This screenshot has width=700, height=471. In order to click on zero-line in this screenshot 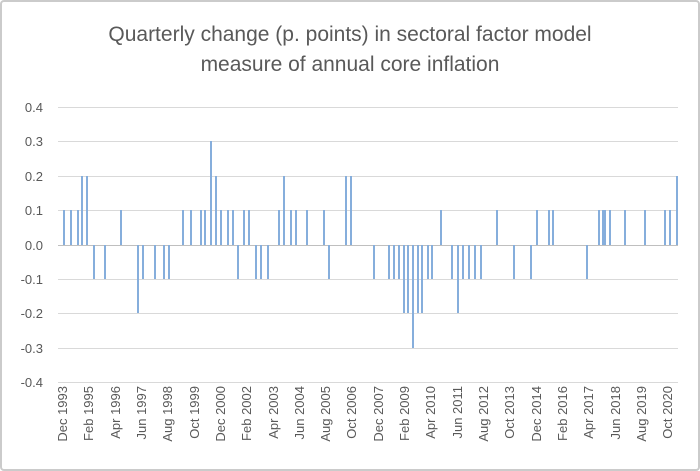, I will do `click(368, 245)`.